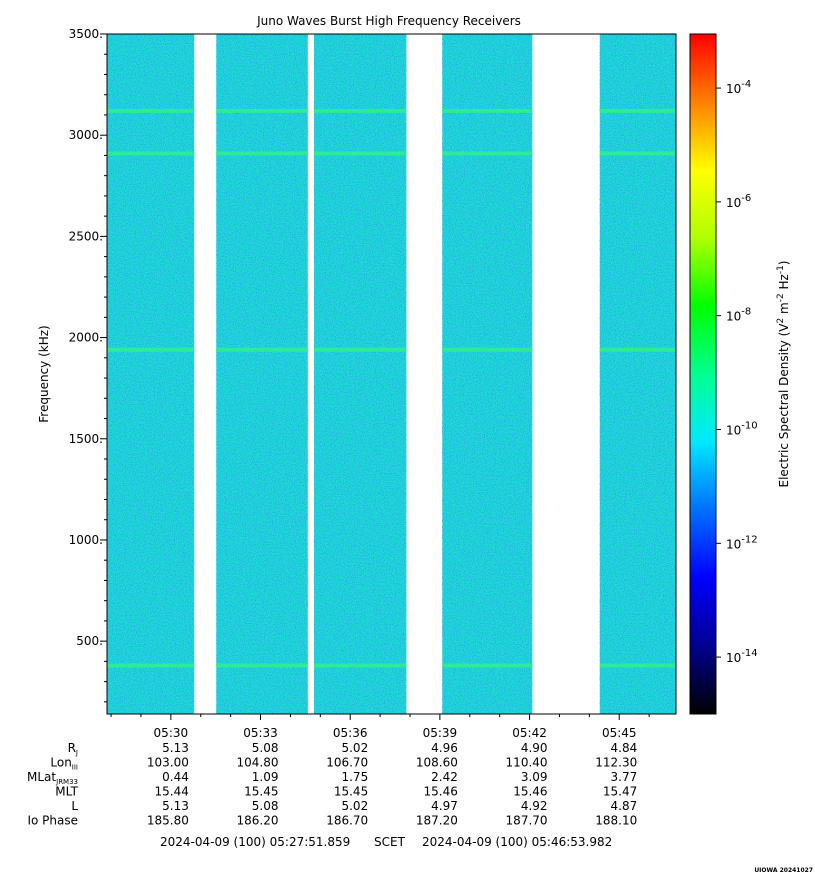  What do you see at coordinates (742, 656) in the screenshot?
I see `colorbar-tick-label: 10⁻¹⁴` at bounding box center [742, 656].